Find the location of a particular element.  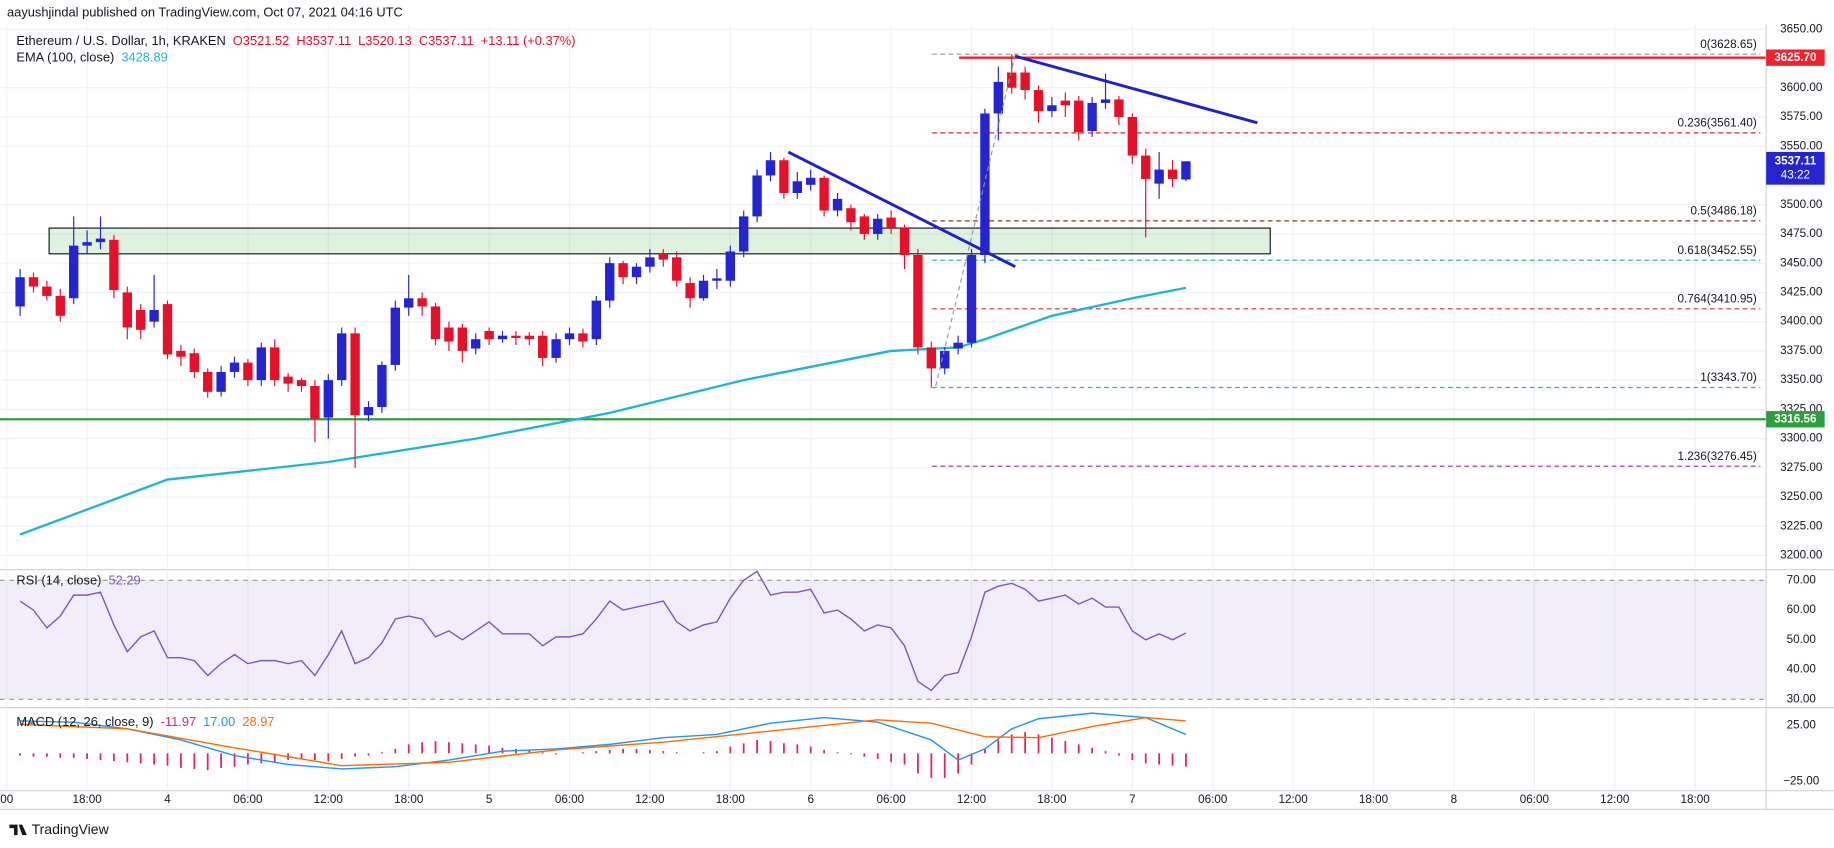

rsi-band is located at coordinates (883, 640).